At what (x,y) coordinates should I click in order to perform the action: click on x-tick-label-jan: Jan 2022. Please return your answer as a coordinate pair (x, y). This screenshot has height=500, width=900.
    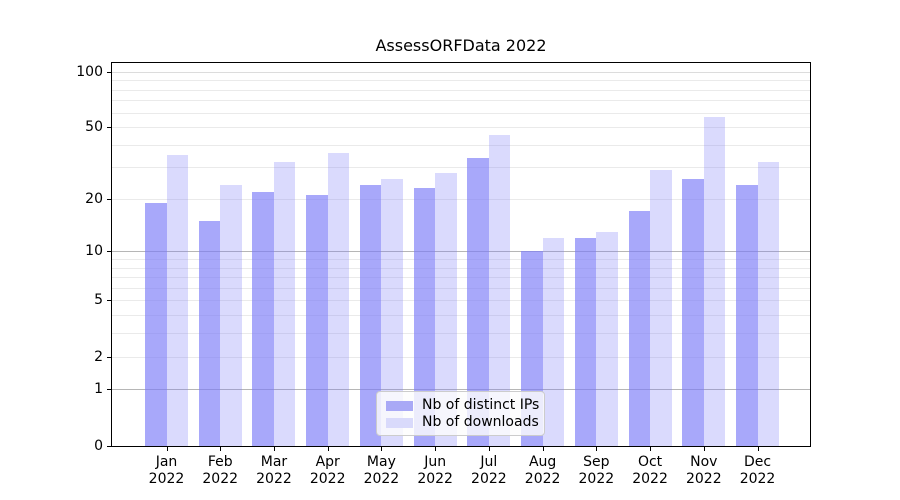
    Looking at the image, I should click on (167, 471).